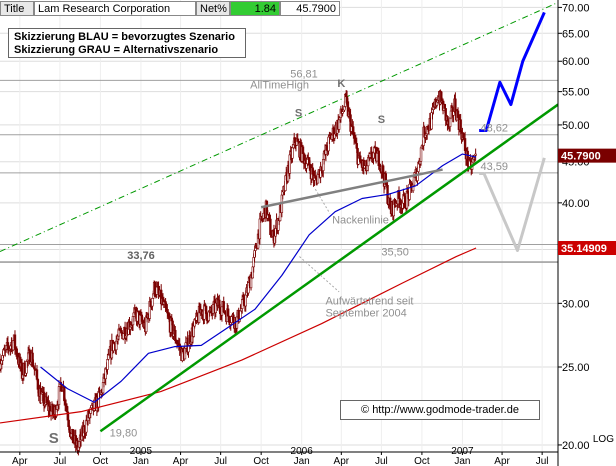 The image size is (616, 466). I want to click on title-value: Lam Research Corporation, so click(115, 8).